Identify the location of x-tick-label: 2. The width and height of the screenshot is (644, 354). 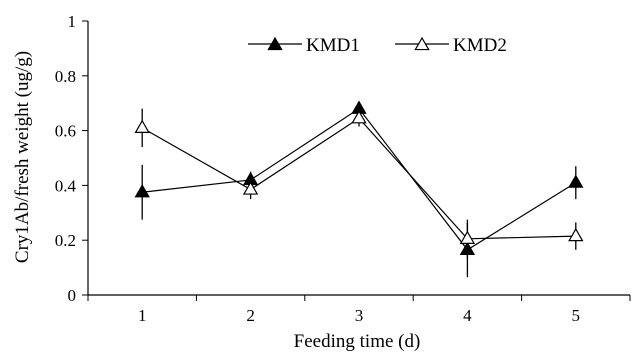
(250, 315).